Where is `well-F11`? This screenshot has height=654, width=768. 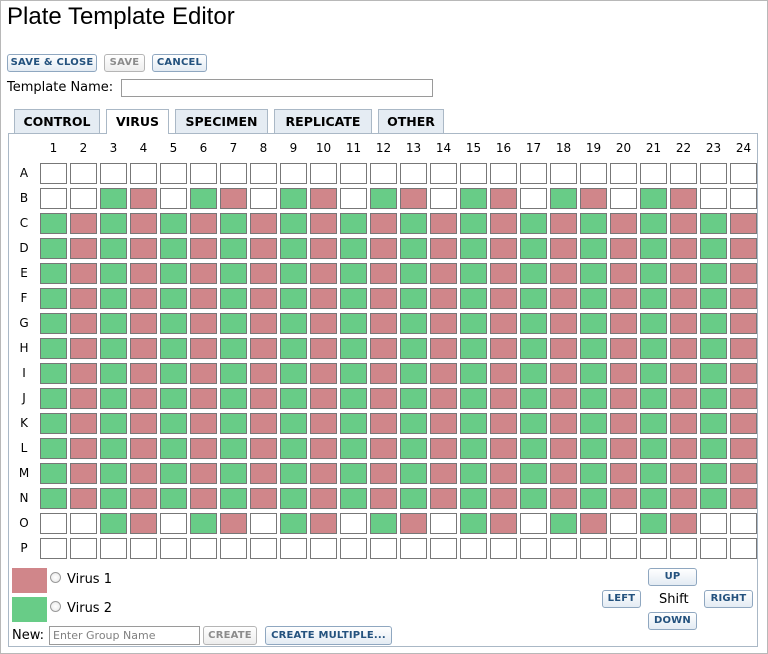 well-F11 is located at coordinates (353, 298).